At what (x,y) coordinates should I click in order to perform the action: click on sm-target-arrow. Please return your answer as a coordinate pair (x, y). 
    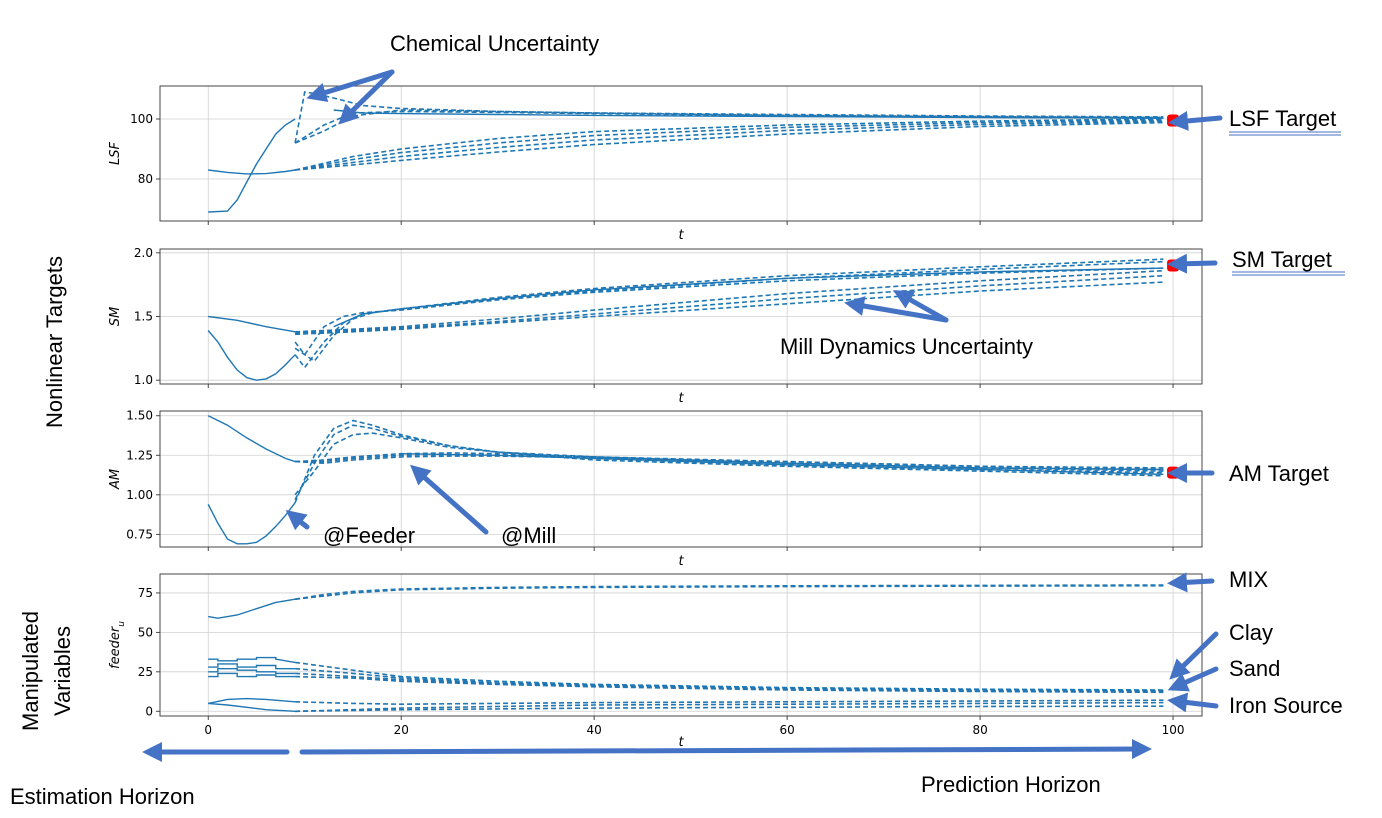
    Looking at the image, I should click on (1192, 263).